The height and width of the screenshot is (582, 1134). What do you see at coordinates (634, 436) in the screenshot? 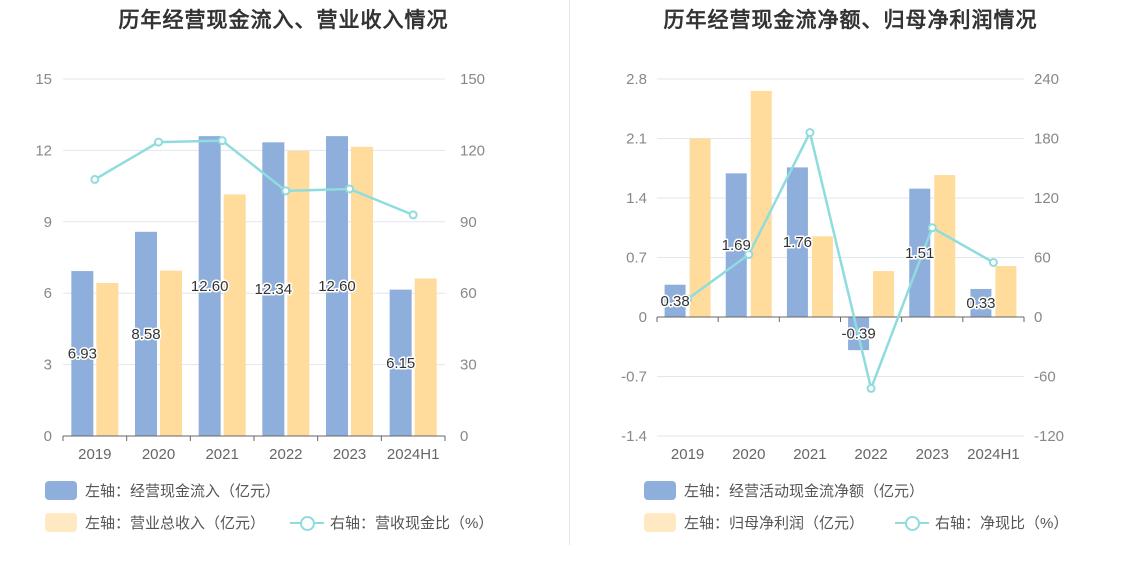
I see `y-left-tick-label: -1.4` at bounding box center [634, 436].